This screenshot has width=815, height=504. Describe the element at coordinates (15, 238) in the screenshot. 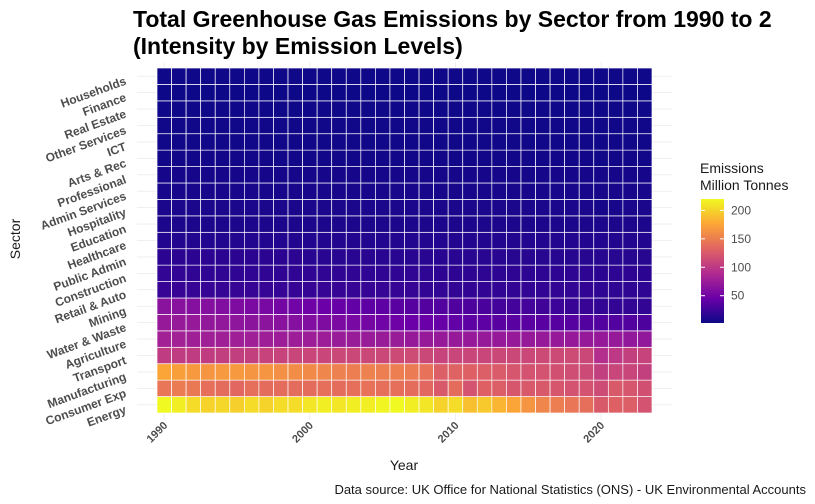

I see `y-axis-title: Sector` at that location.